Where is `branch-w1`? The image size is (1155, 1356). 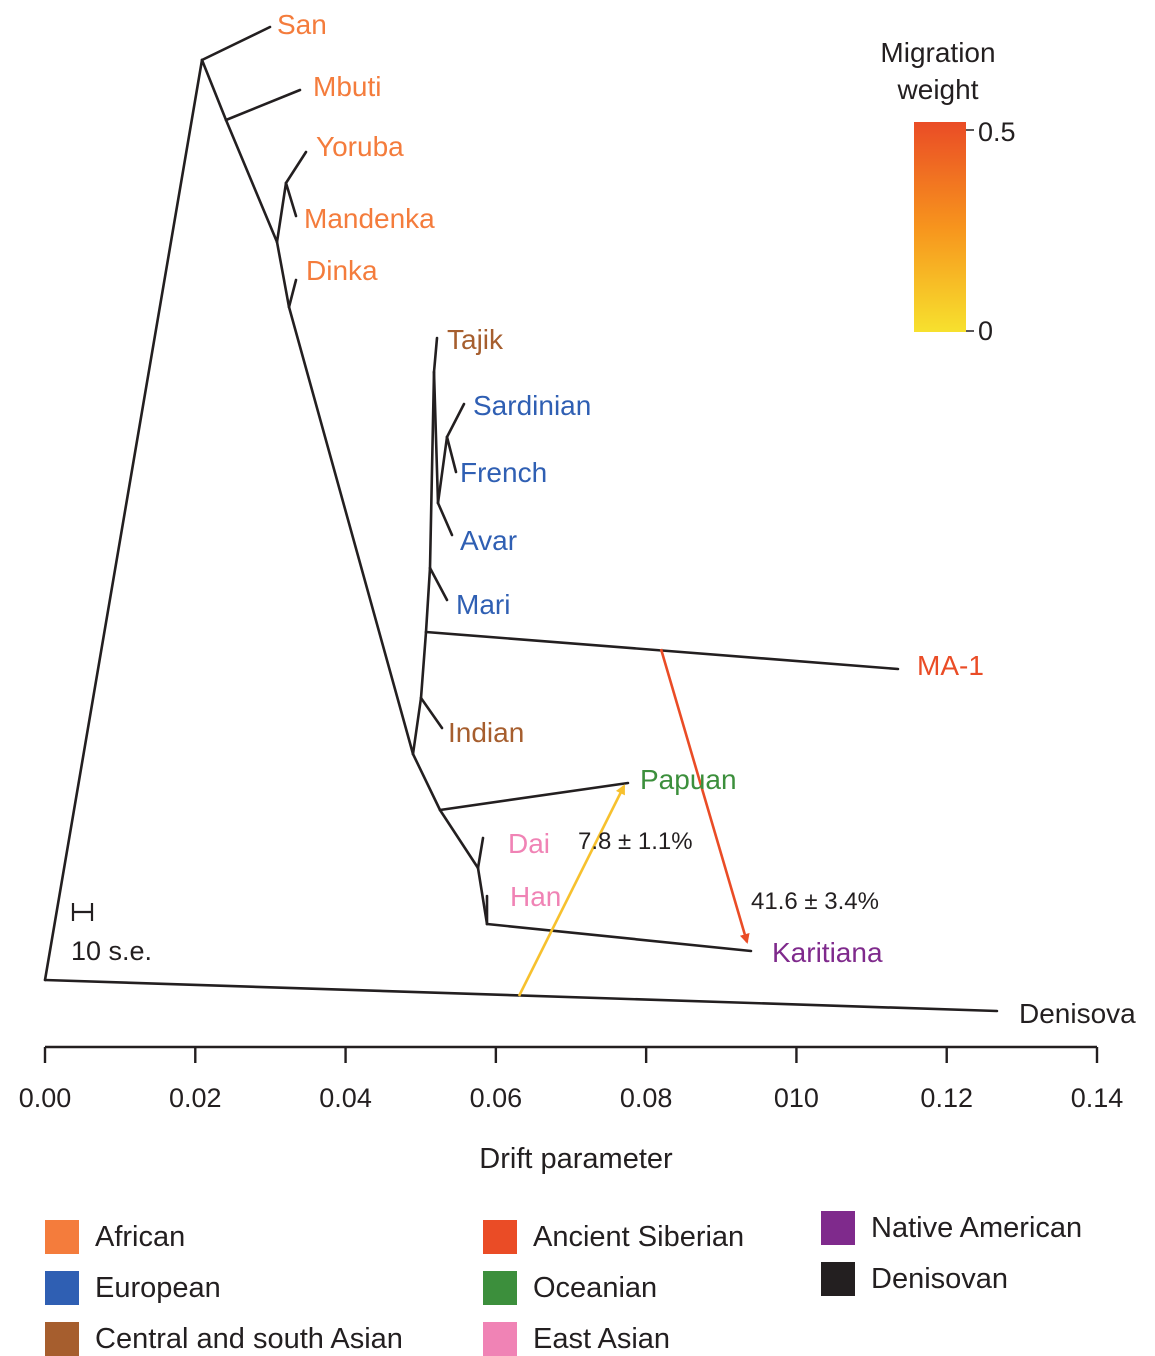 branch-w1 is located at coordinates (423, 665).